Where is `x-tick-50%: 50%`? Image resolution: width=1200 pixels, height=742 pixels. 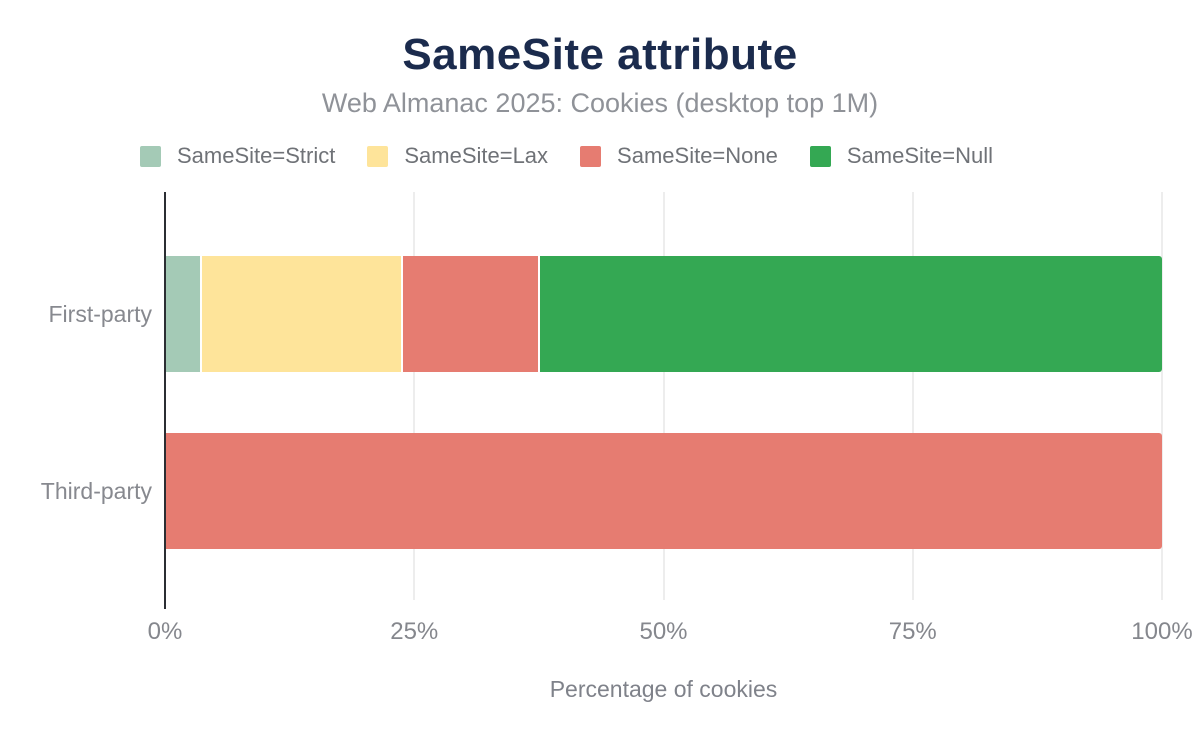
x-tick-50%: 50% is located at coordinates (663, 631).